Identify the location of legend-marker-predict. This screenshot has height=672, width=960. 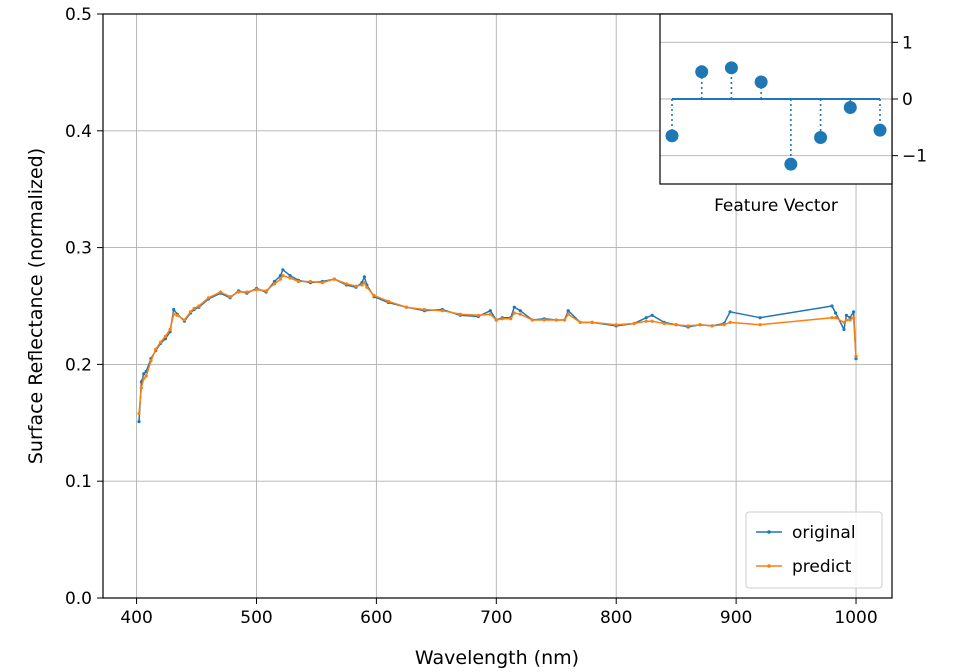
(769, 566).